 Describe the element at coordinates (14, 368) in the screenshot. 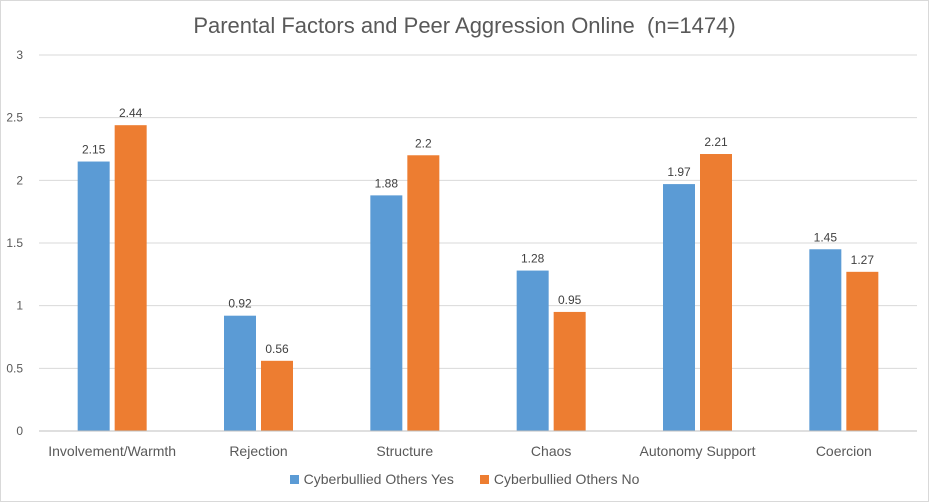

I see `y-tick-label: 0.5` at that location.